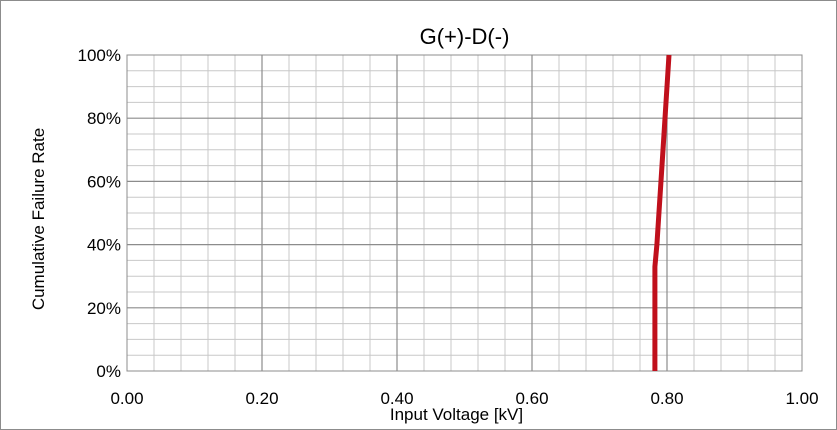 Image resolution: width=837 pixels, height=430 pixels. I want to click on x-axis-label: Input Voltage [kV], so click(456, 414).